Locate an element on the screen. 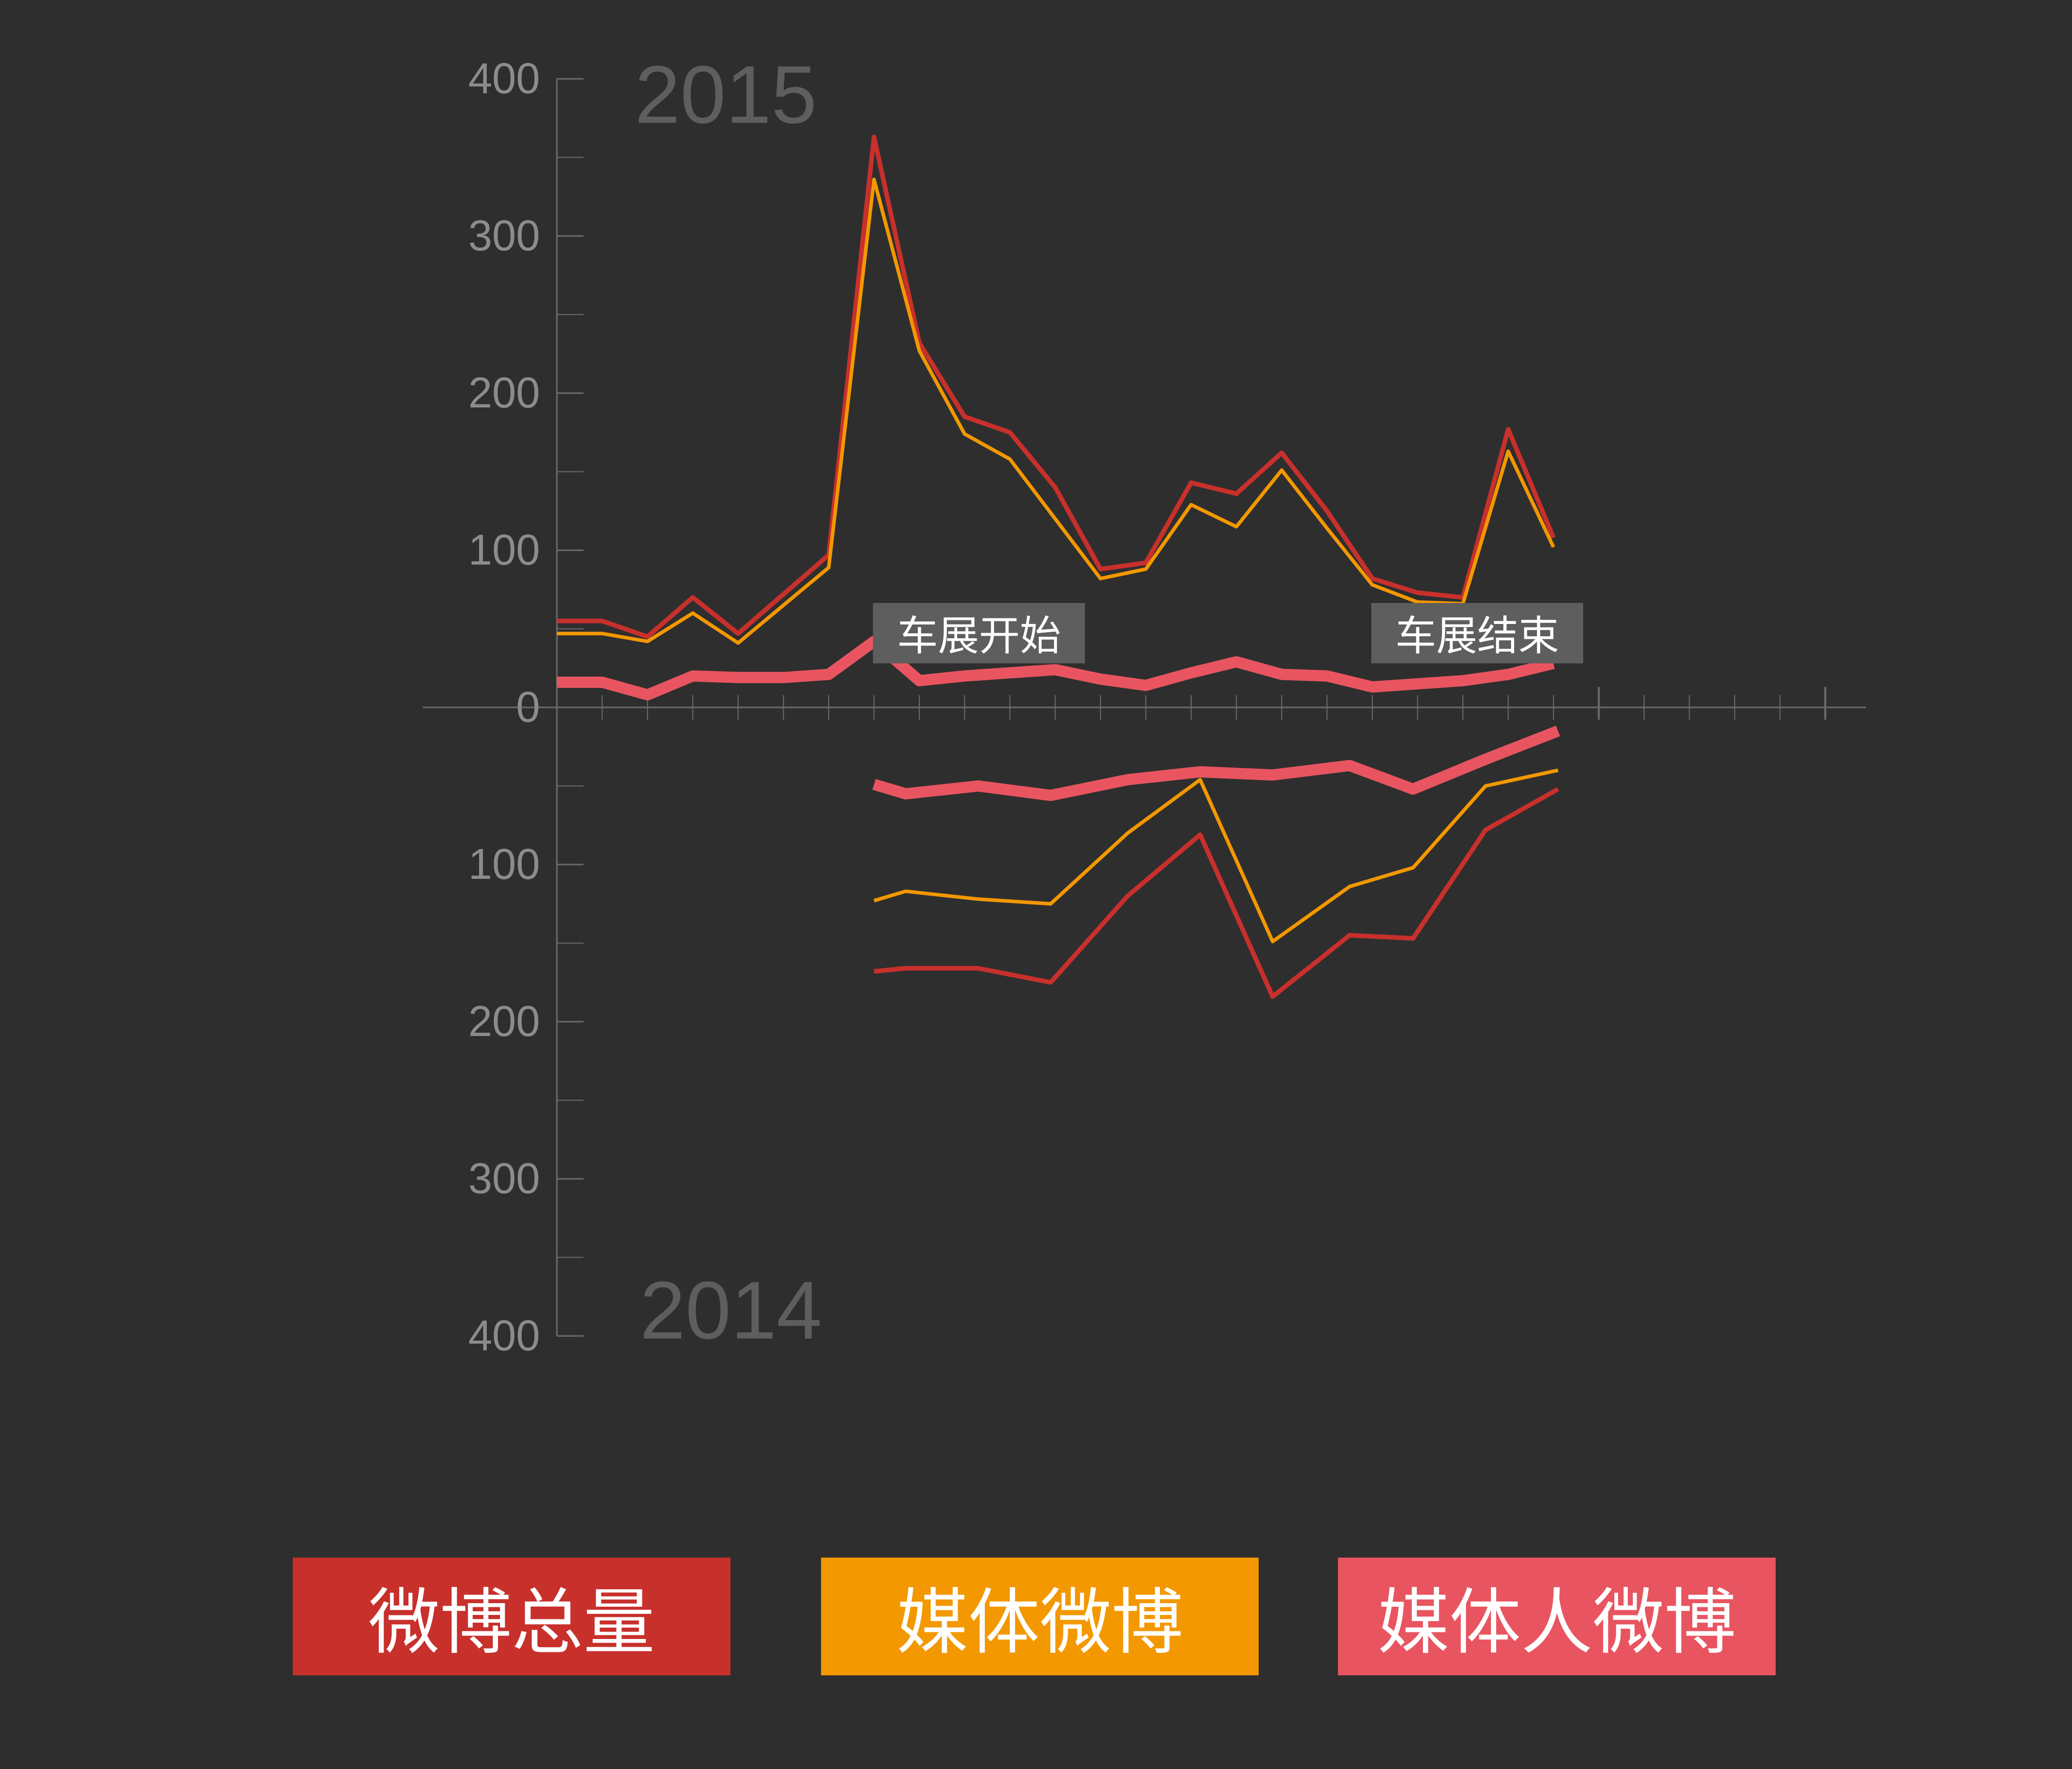  bottom-y-tick-label: 400 is located at coordinates (504, 1335).